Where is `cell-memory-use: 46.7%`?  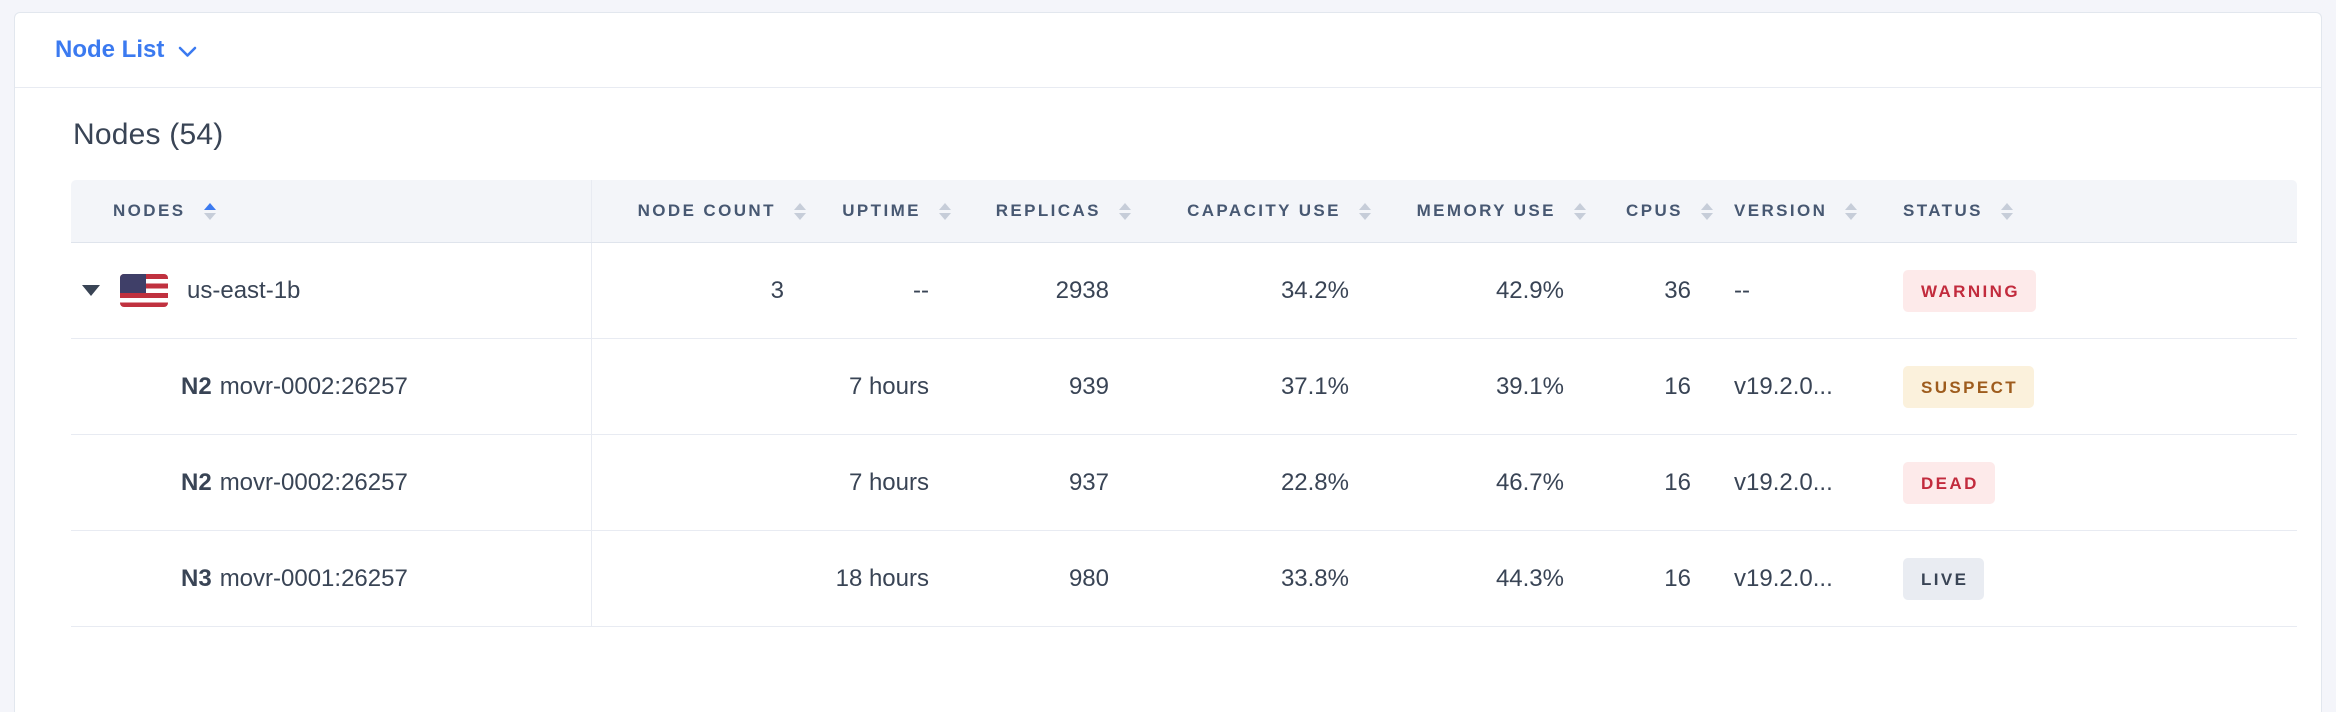
cell-memory-use: 46.7% is located at coordinates (1478, 482).